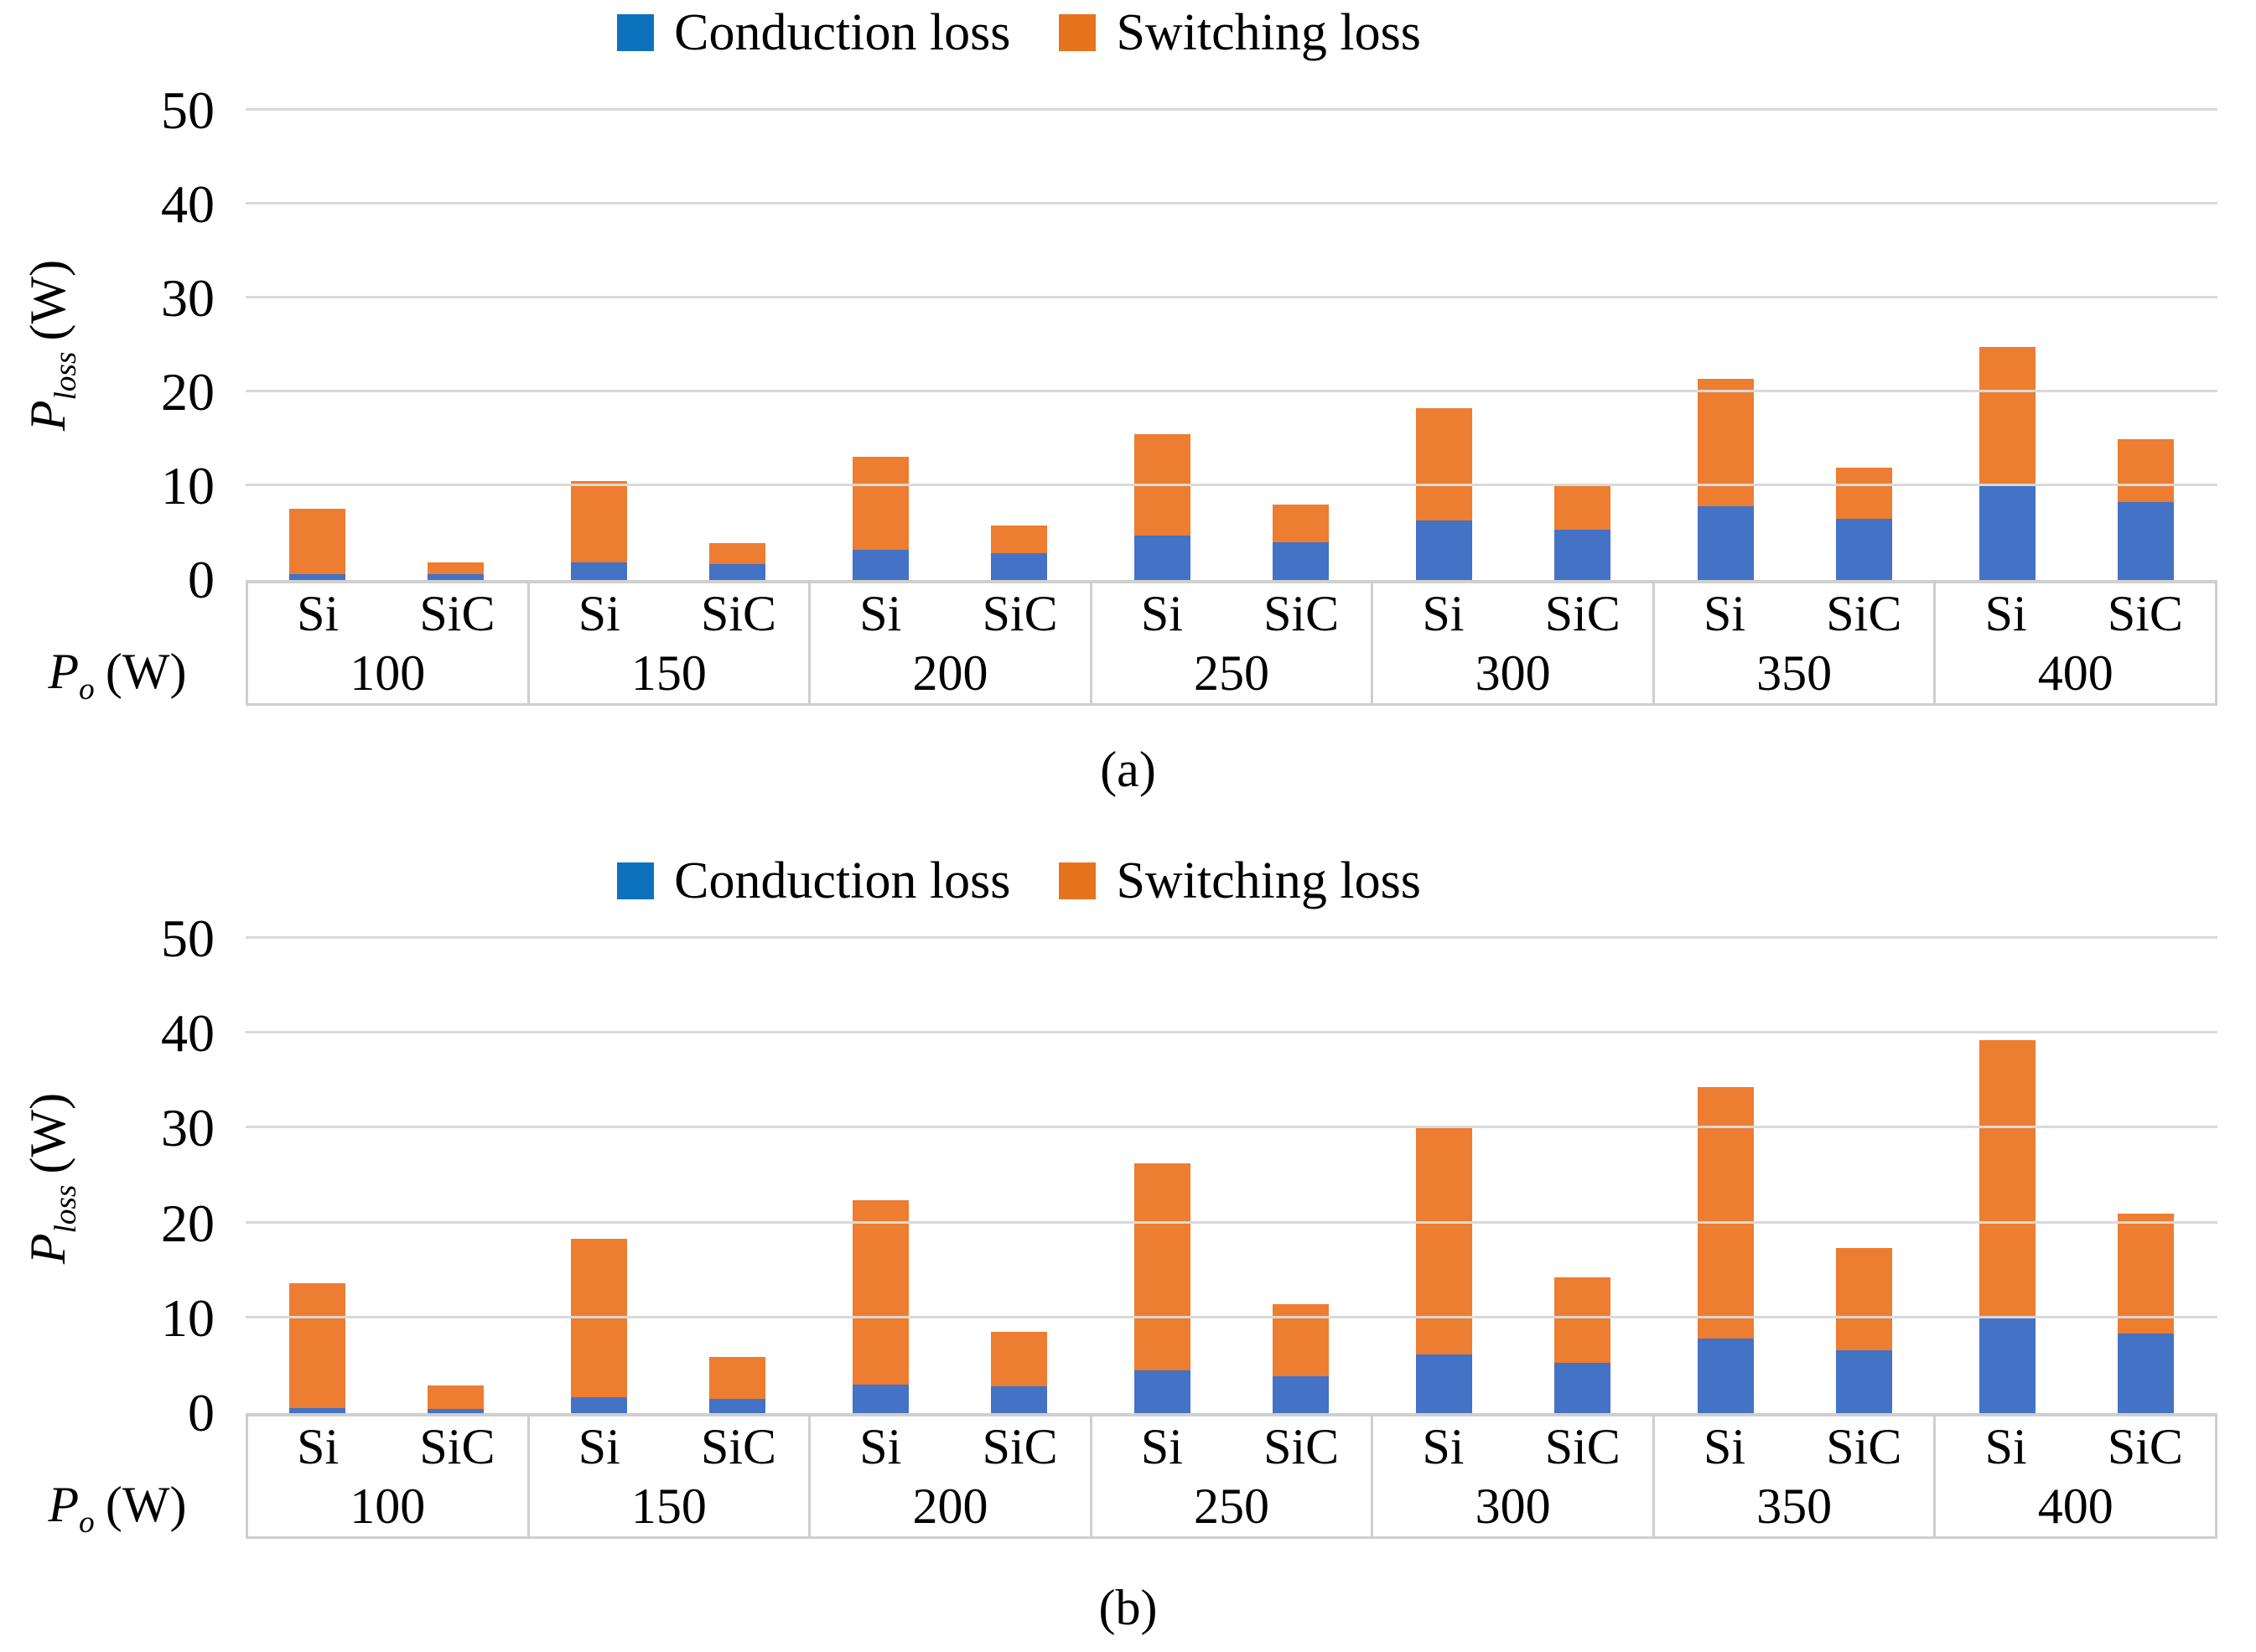 The image size is (2256, 1652). Describe the element at coordinates (1018, 345) in the screenshot. I see `stacked-bar-200-SiC` at that location.